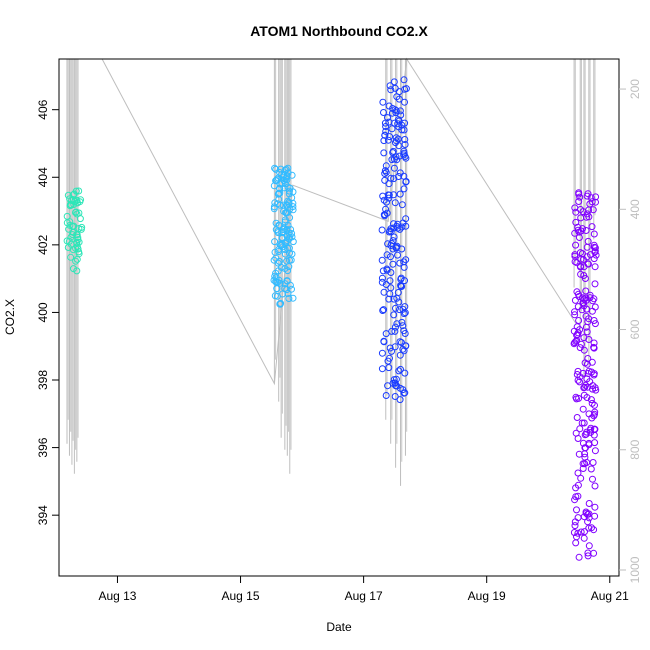 Image resolution: width=650 pixels, height=650 pixels. What do you see at coordinates (339, 627) in the screenshot?
I see `x-axis-label: Date` at bounding box center [339, 627].